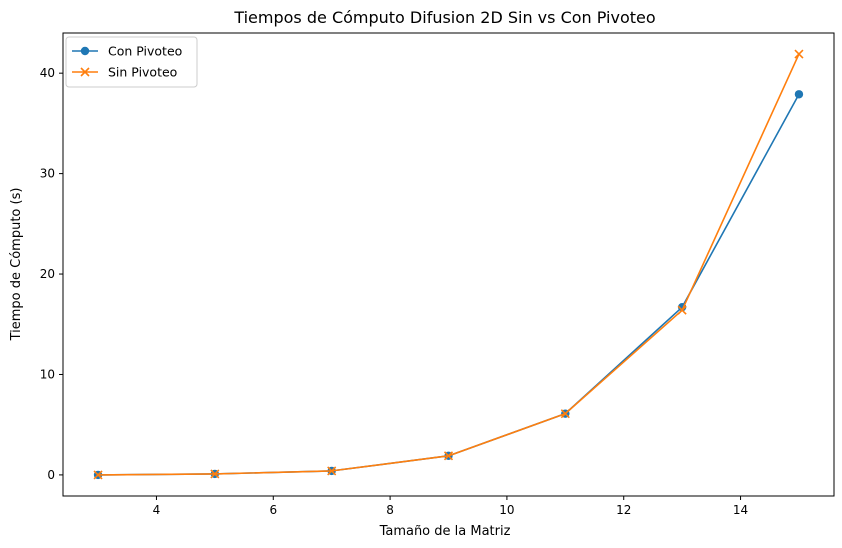 This screenshot has height=548, width=842. What do you see at coordinates (47, 374) in the screenshot?
I see `y-tick-label: 10` at bounding box center [47, 374].